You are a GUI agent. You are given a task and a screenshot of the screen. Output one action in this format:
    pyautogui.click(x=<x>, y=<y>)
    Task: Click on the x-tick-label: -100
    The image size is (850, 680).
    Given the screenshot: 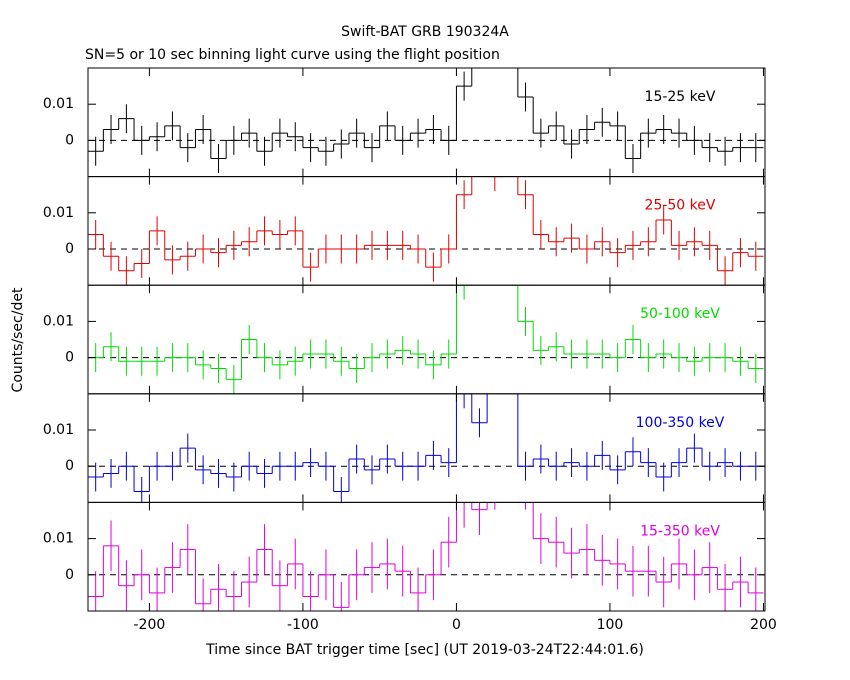 What is the action you would take?
    pyautogui.click(x=303, y=625)
    